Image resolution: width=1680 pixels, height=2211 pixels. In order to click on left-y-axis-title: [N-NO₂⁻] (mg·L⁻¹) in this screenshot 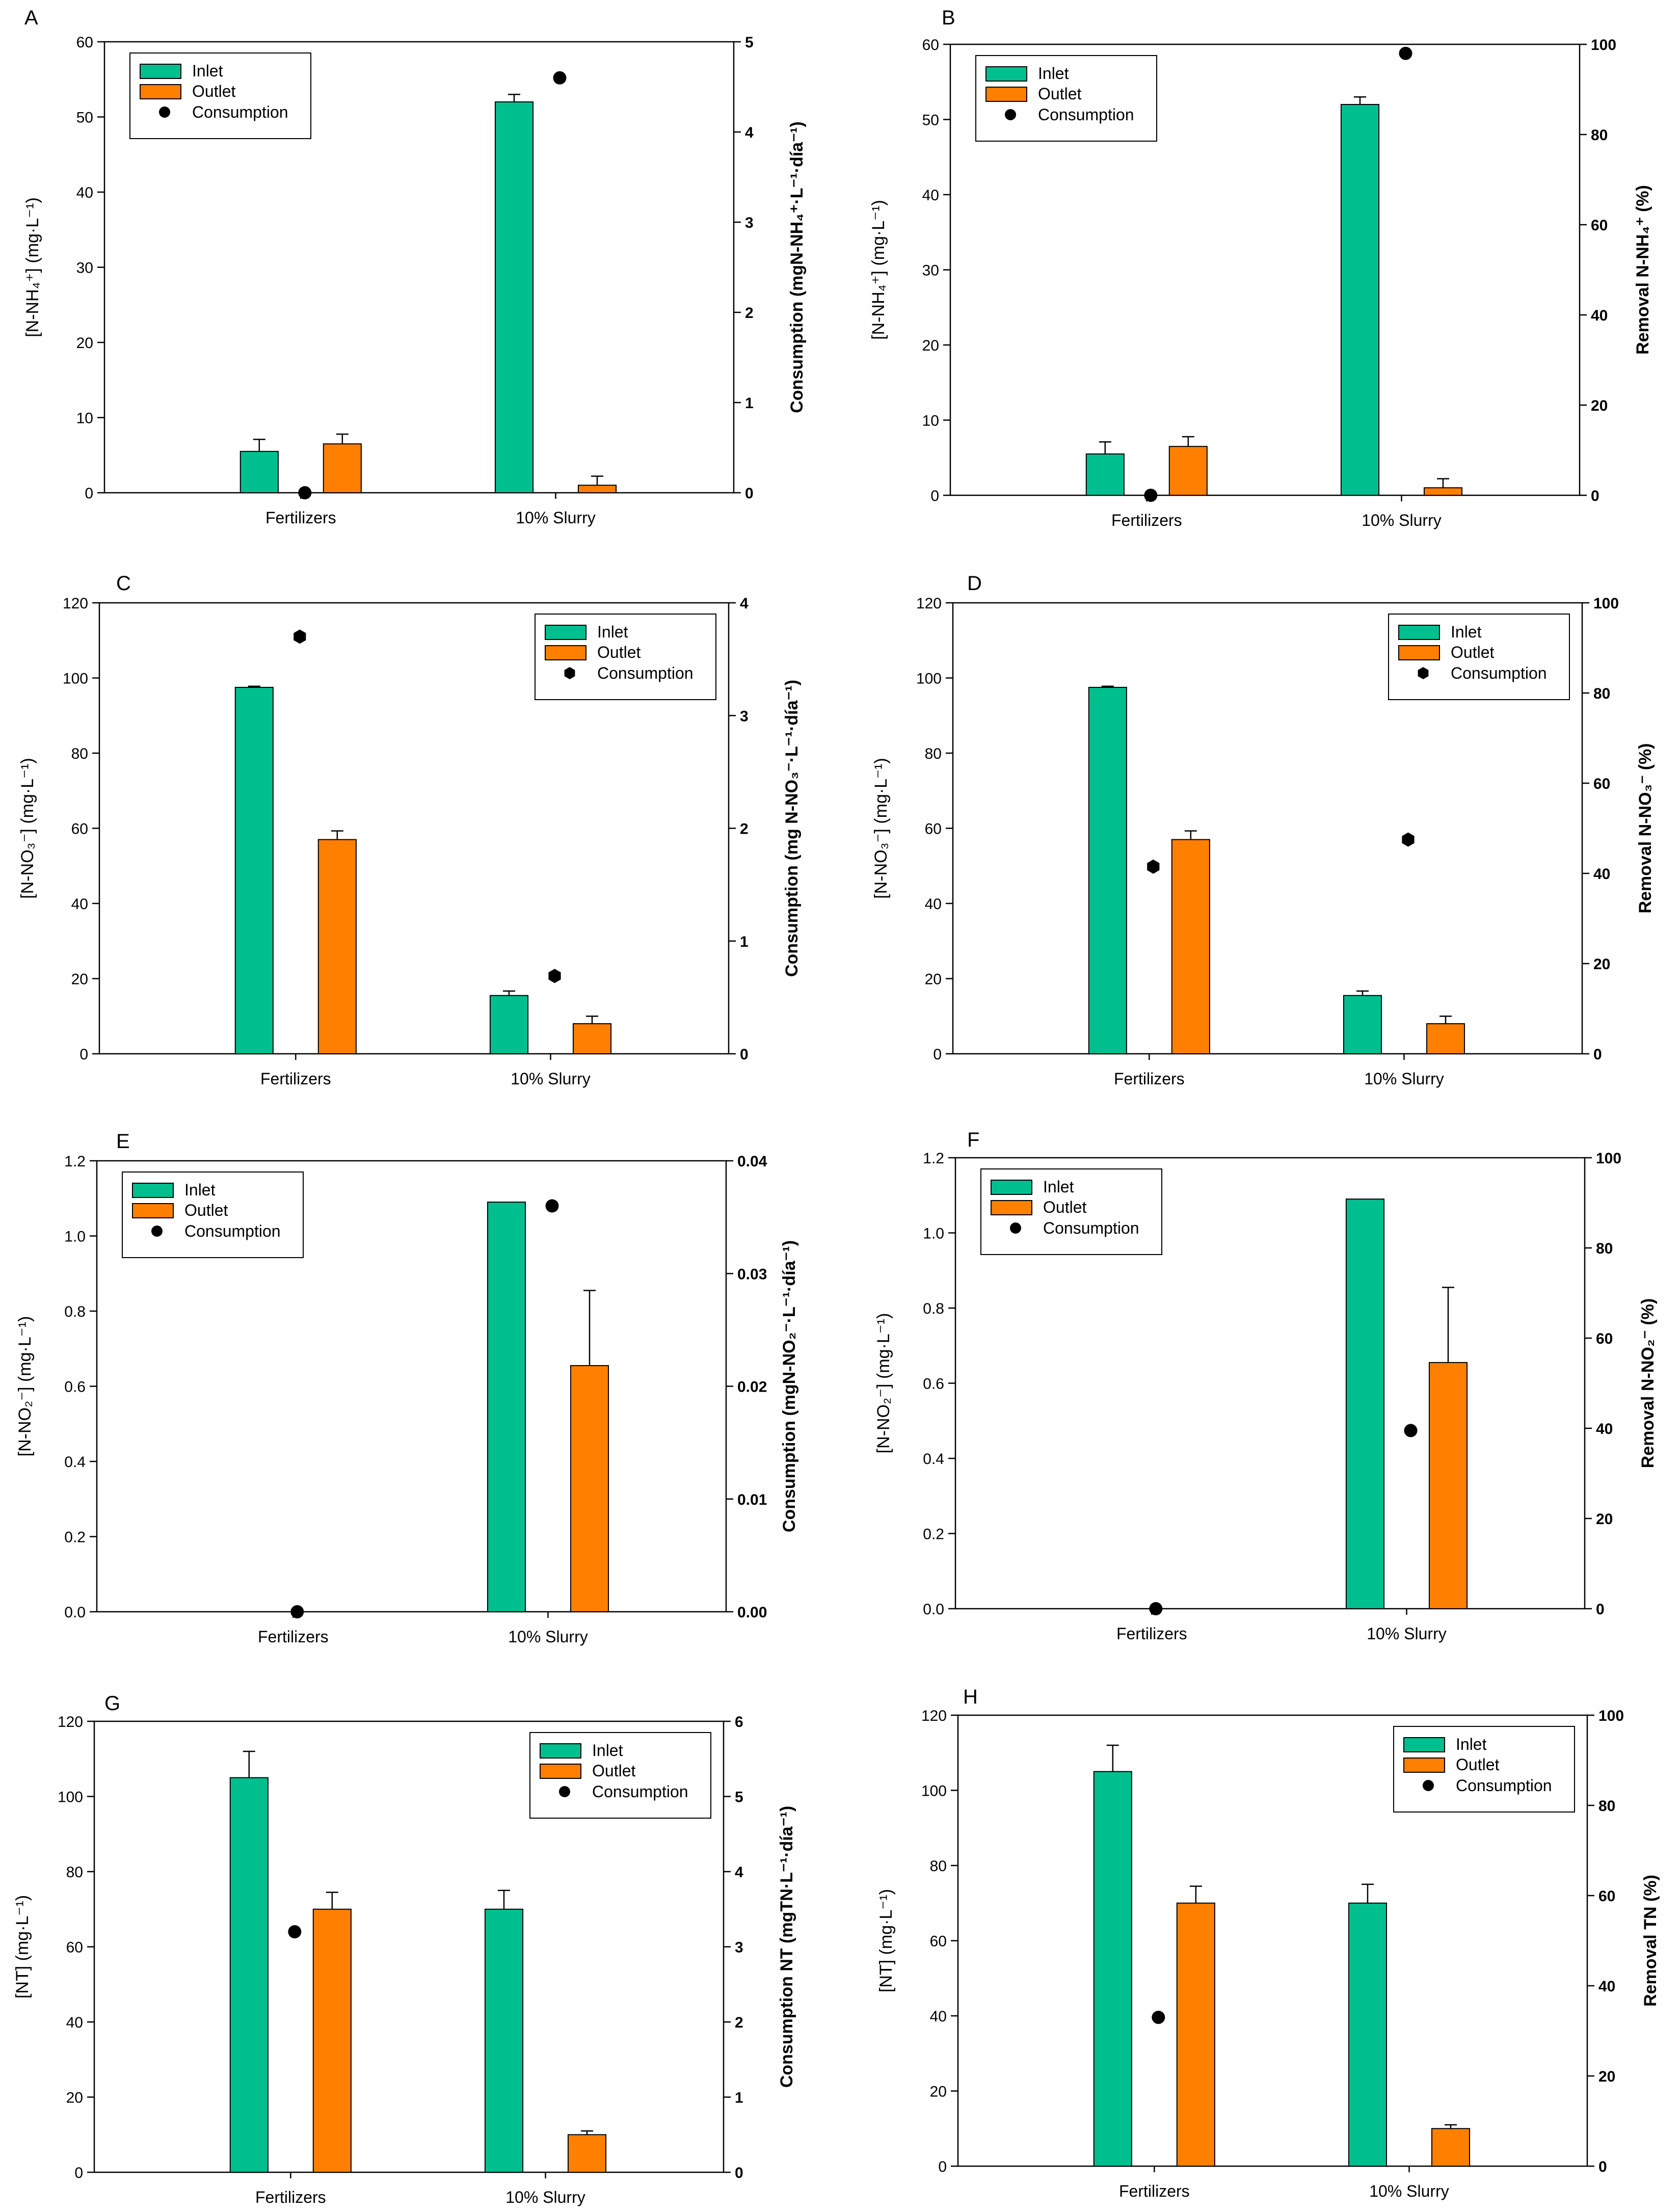, I will do `click(25, 1386)`.